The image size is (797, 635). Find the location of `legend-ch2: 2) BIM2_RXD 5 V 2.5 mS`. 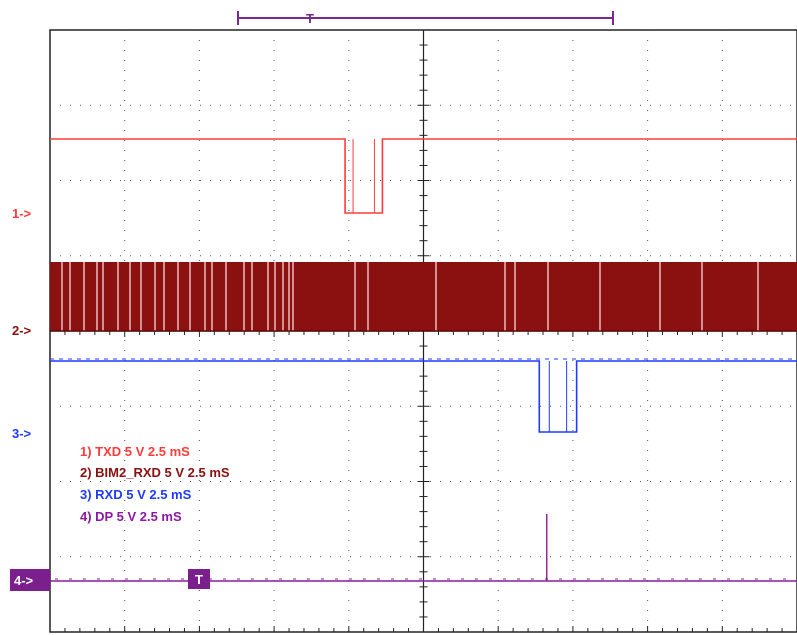

legend-ch2: 2) BIM2_RXD 5 V 2.5 mS is located at coordinates (155, 472).